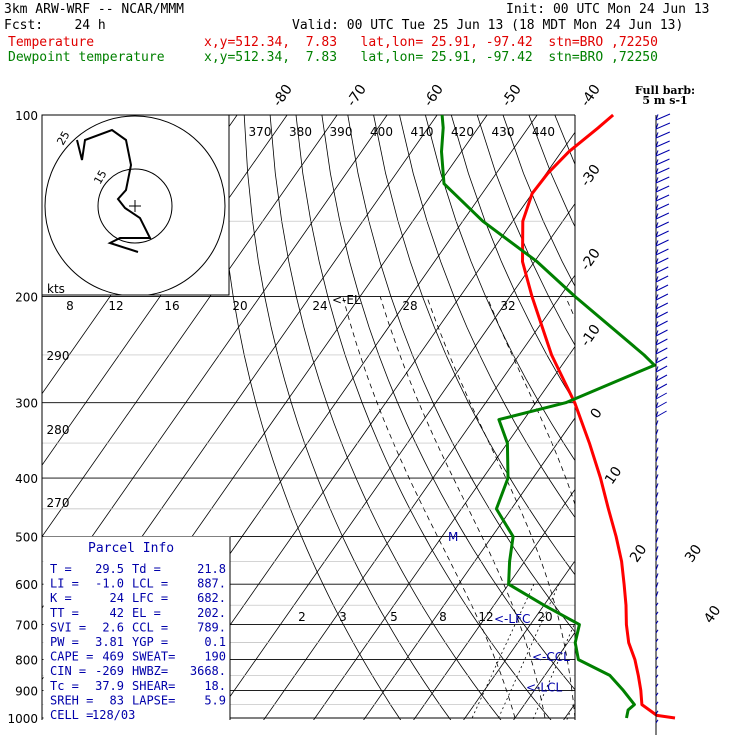 The image size is (740, 740). I want to click on parcel-info-key: SHEAR=, so click(153, 686).